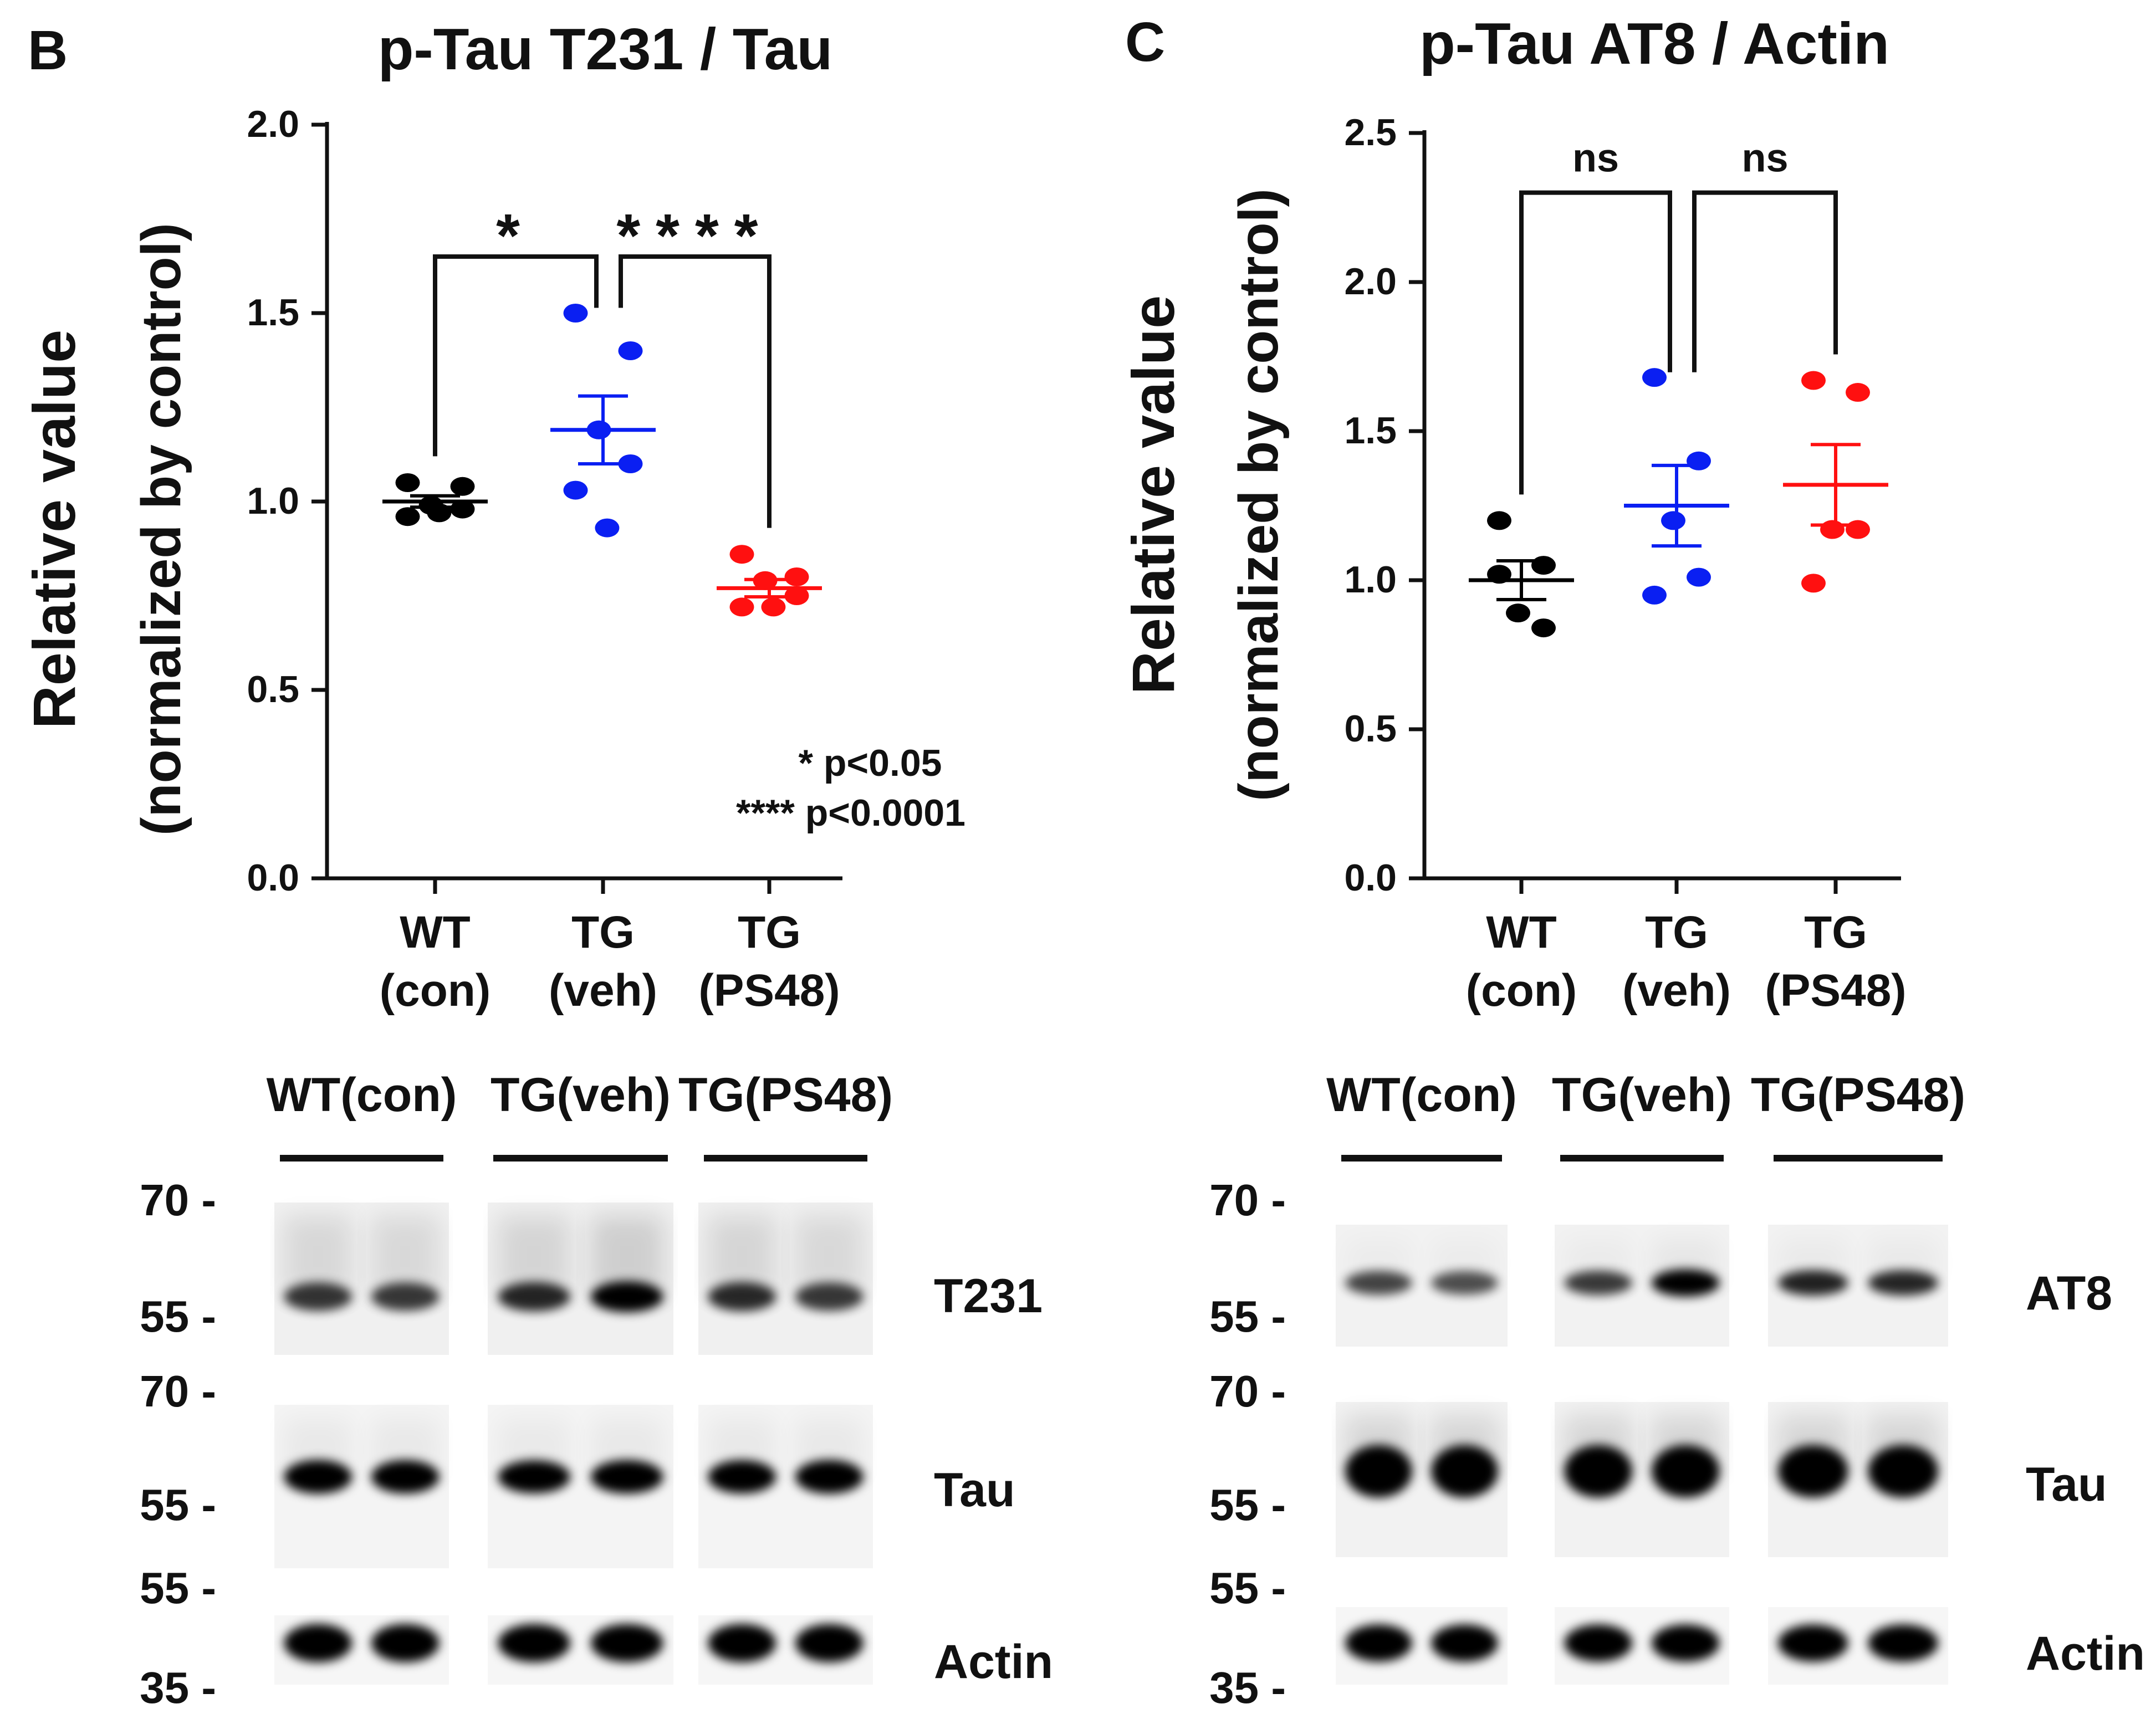  I want to click on chart-c-y-tick-label: 2.0, so click(1370, 281).